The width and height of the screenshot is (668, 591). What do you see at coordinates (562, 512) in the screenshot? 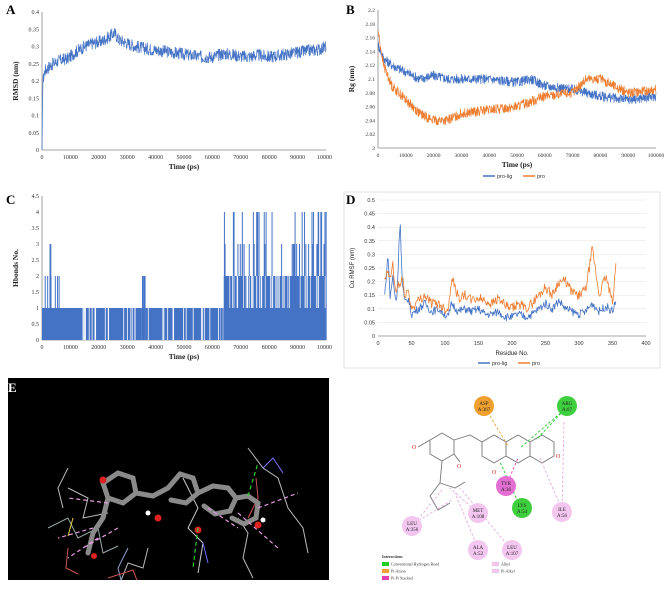
I see `residue-ile-56: ILE A:56` at bounding box center [562, 512].